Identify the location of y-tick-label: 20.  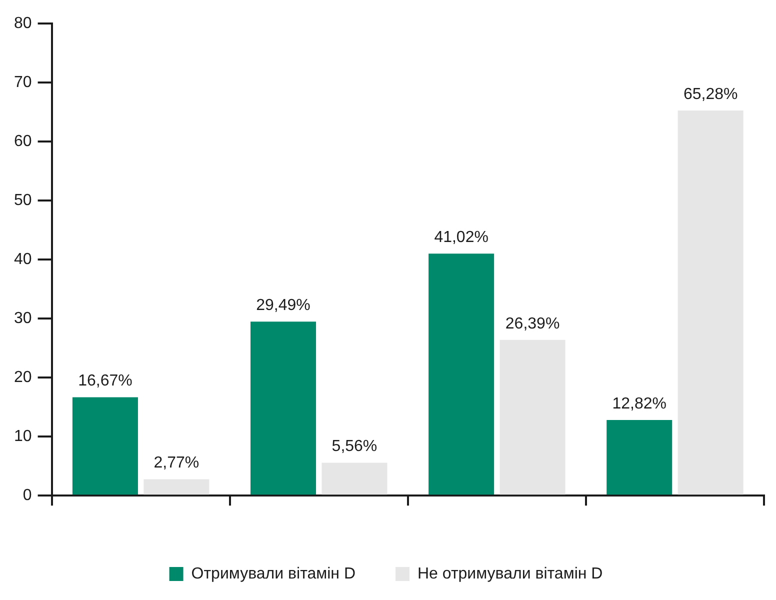
(23, 377).